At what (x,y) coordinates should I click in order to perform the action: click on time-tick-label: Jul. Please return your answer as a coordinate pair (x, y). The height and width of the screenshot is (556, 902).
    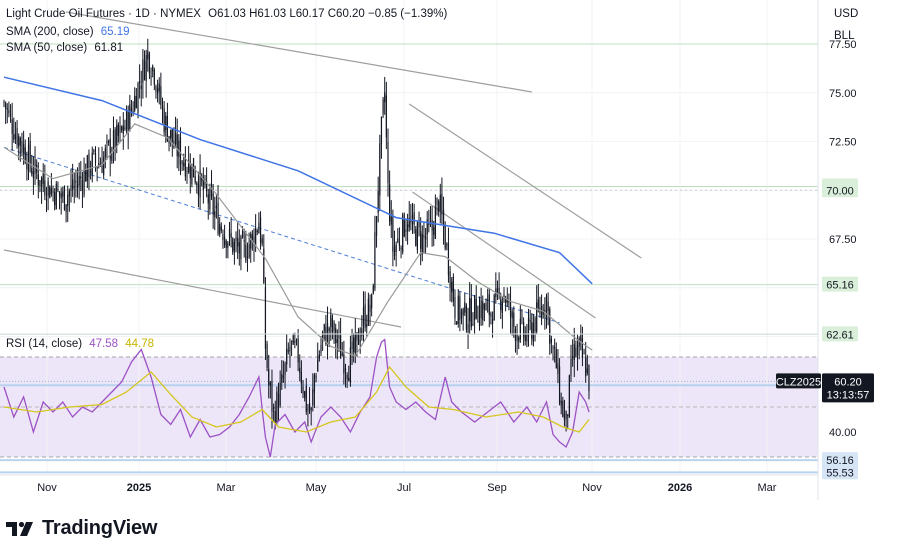
    Looking at the image, I should click on (404, 488).